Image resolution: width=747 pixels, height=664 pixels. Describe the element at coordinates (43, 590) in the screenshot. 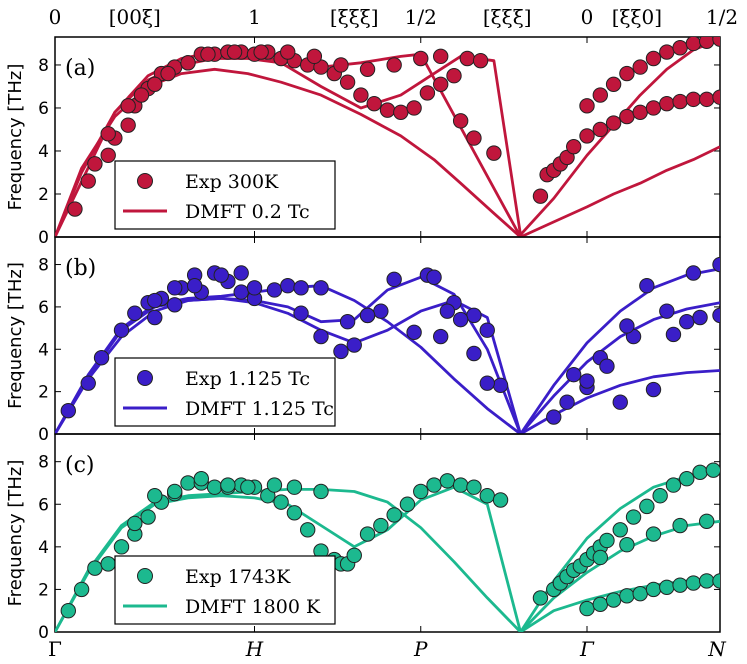

I see `y-tick-label-2-1: 2` at that location.